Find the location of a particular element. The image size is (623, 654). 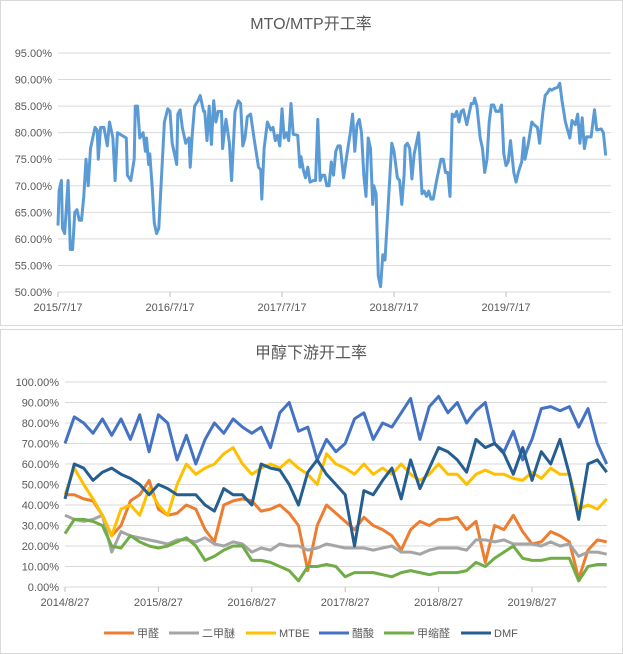

y-tick-label: 85.00% is located at coordinates (34, 107).